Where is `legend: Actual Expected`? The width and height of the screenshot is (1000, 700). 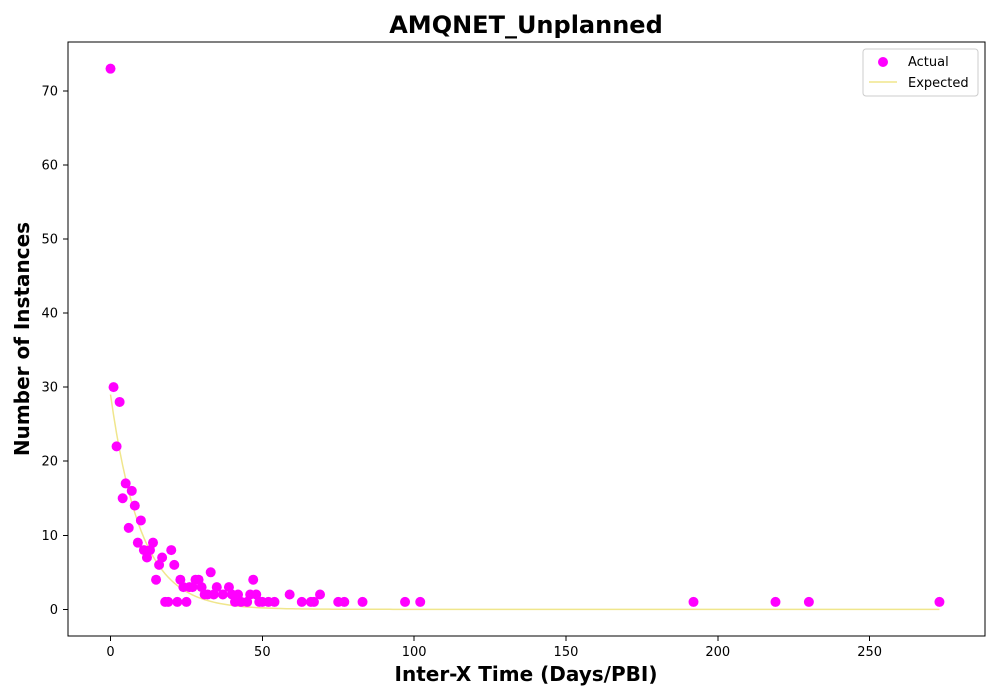 legend: Actual Expected is located at coordinates (920, 72).